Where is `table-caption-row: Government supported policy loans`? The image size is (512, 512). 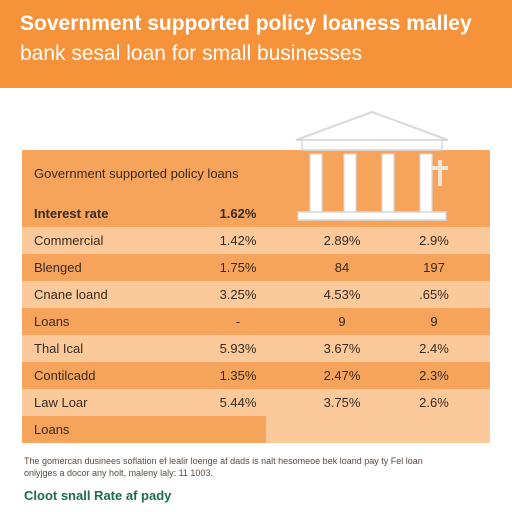 table-caption-row: Government supported policy loans is located at coordinates (256, 175).